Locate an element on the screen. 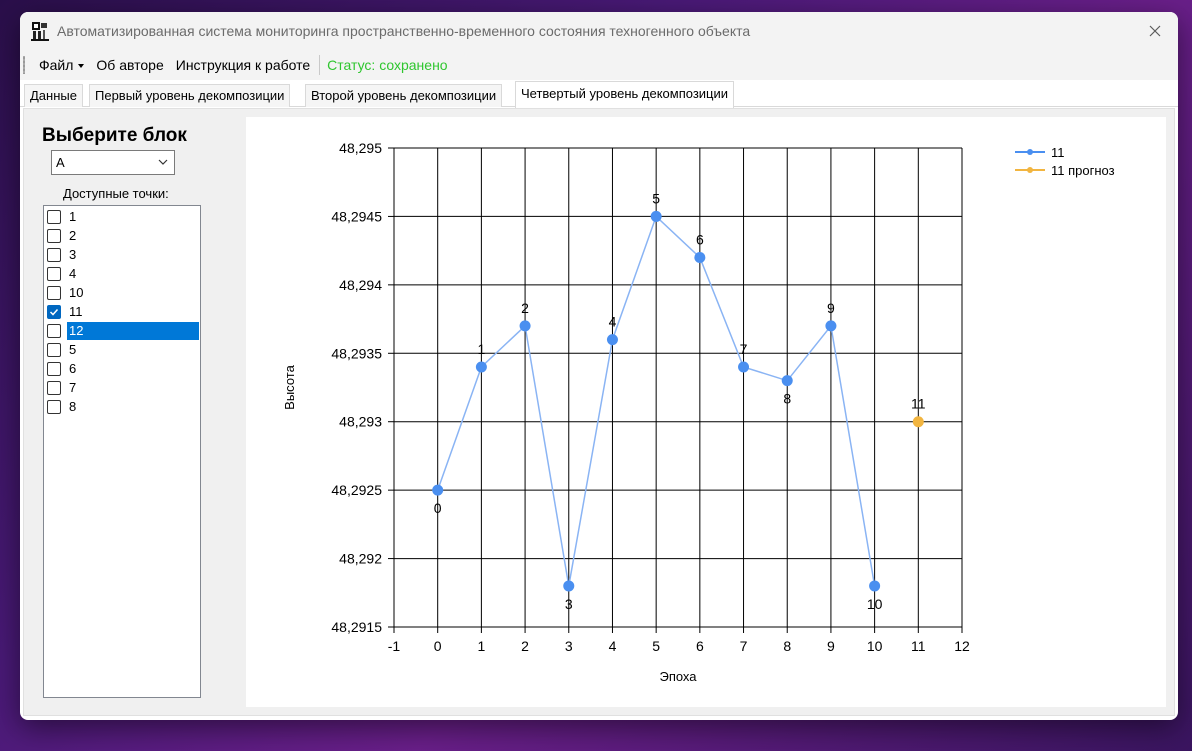 The width and height of the screenshot is (1192, 751). menu-instructions: Инструкция к работе is located at coordinates (243, 65).